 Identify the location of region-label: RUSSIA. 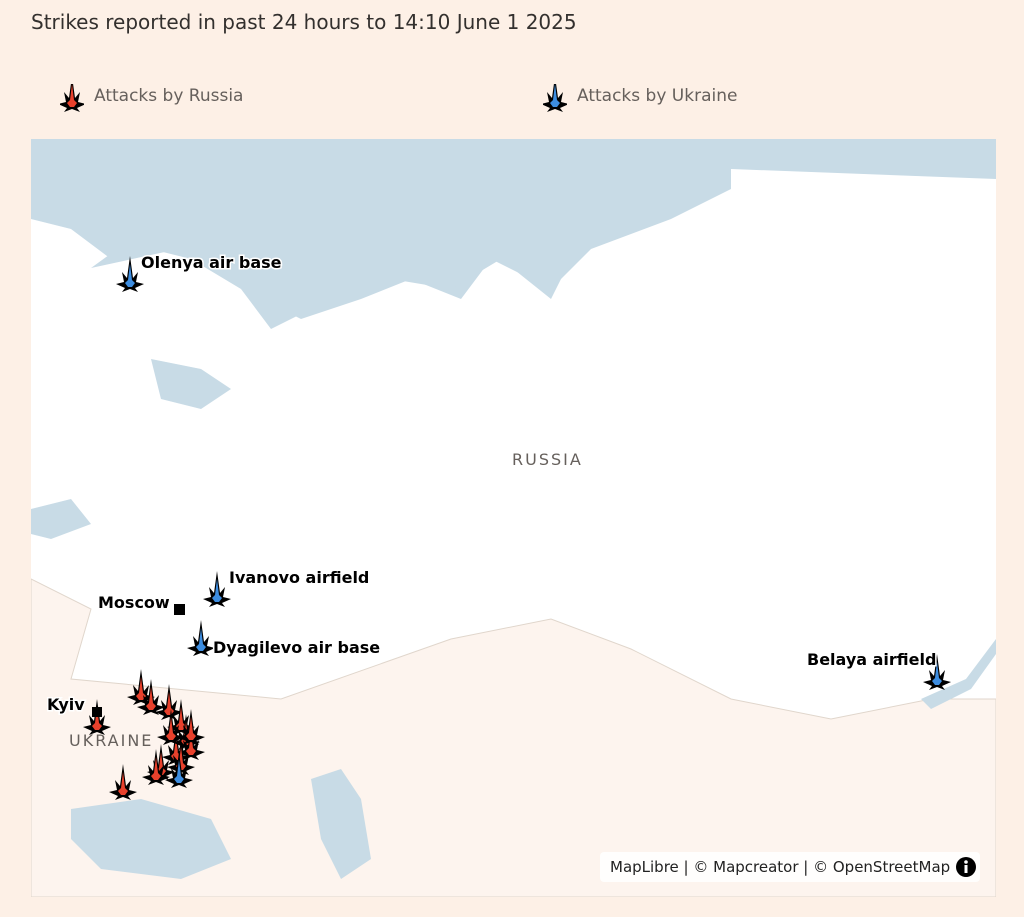
(547, 459).